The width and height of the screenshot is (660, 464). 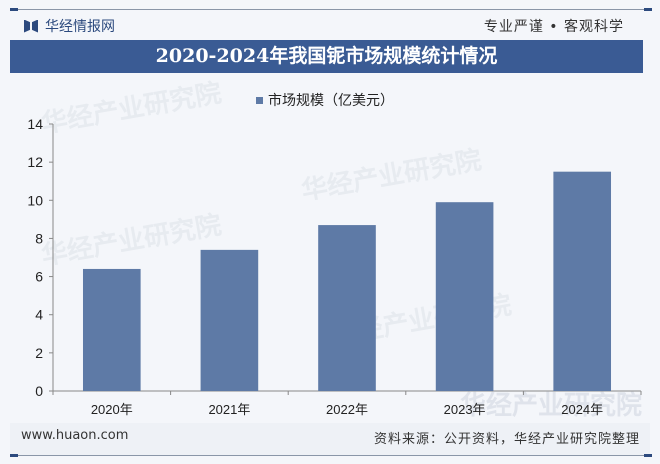 I want to click on y-tick-label: 4, so click(x=39, y=315).